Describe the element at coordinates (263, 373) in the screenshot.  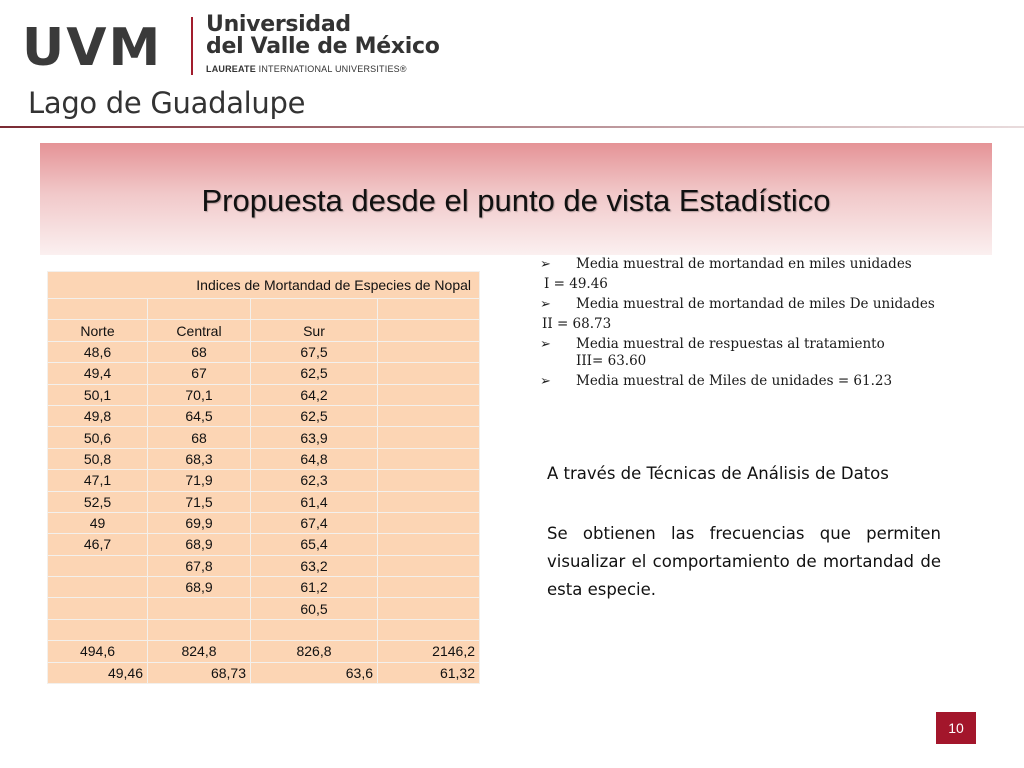
I see `table-row: 49,4 67 62,5` at that location.